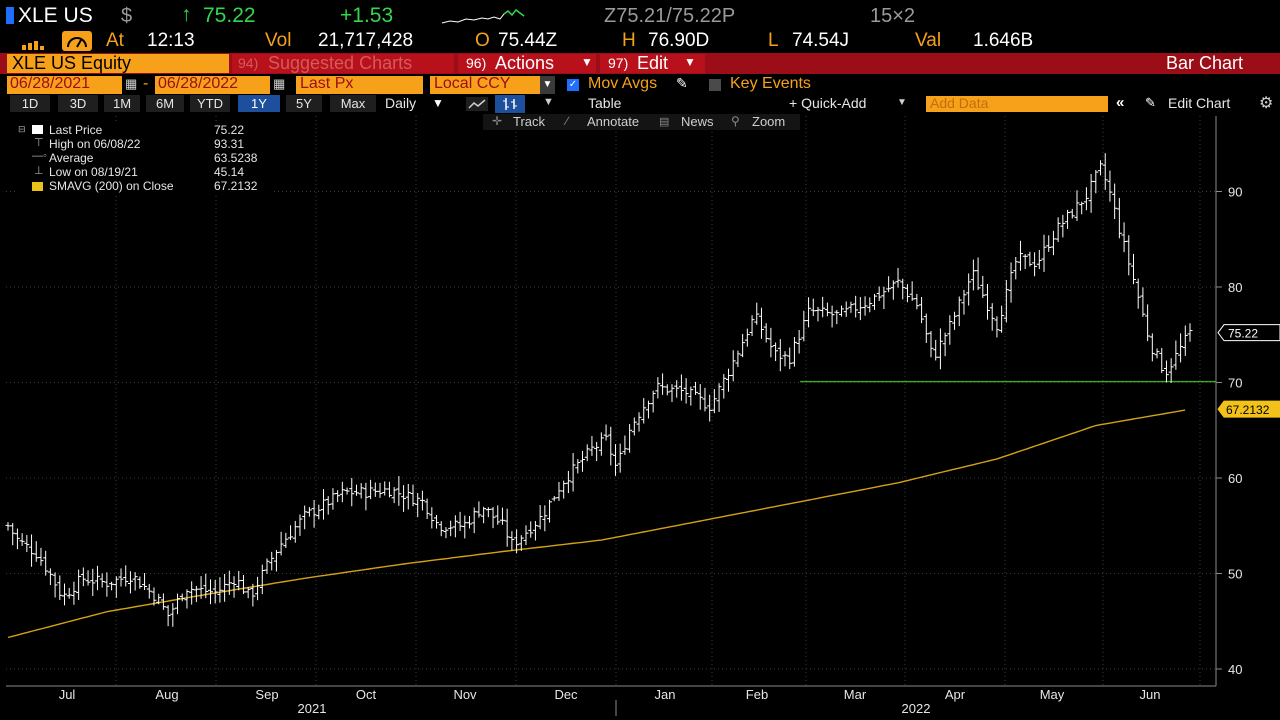 The image size is (1280, 720). What do you see at coordinates (327, 83) in the screenshot?
I see `price-field: Last Px` at bounding box center [327, 83].